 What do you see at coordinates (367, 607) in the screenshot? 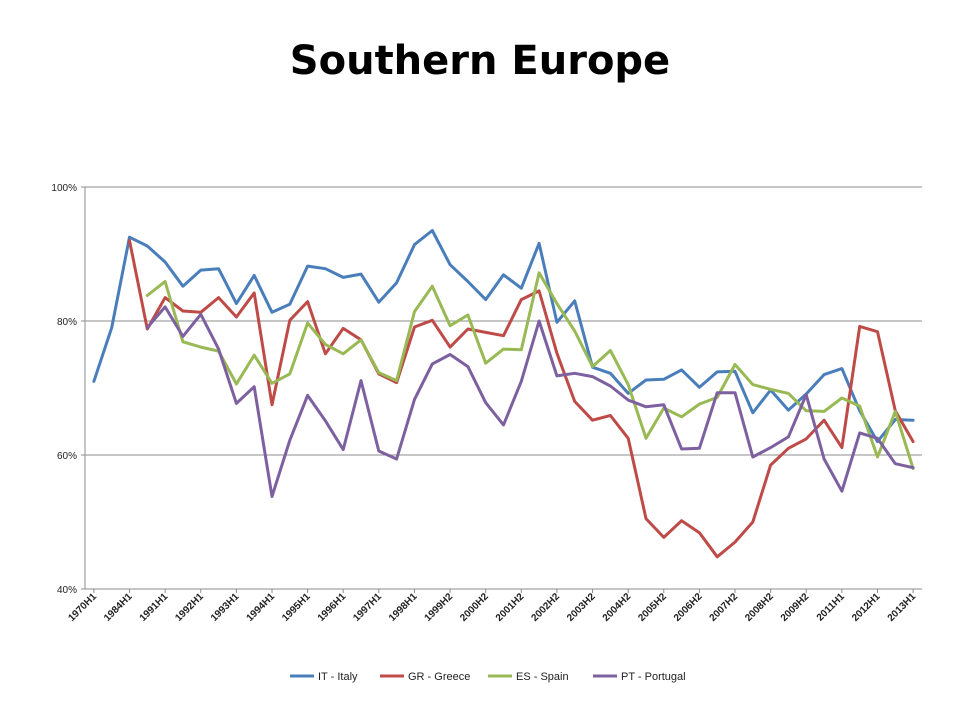
I see `x-tick-label: 1997H1` at bounding box center [367, 607].